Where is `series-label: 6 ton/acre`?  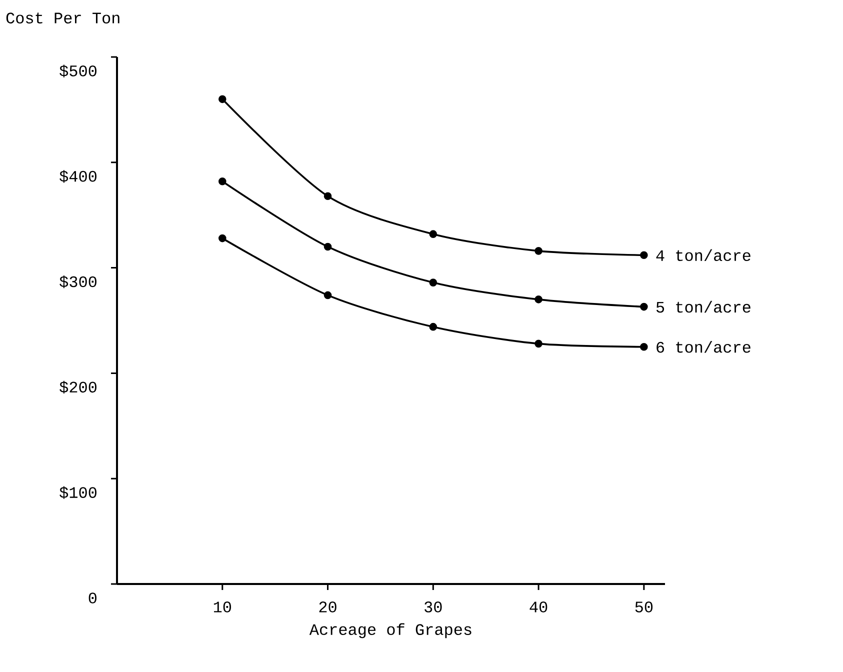
series-label: 6 ton/acre is located at coordinates (703, 346).